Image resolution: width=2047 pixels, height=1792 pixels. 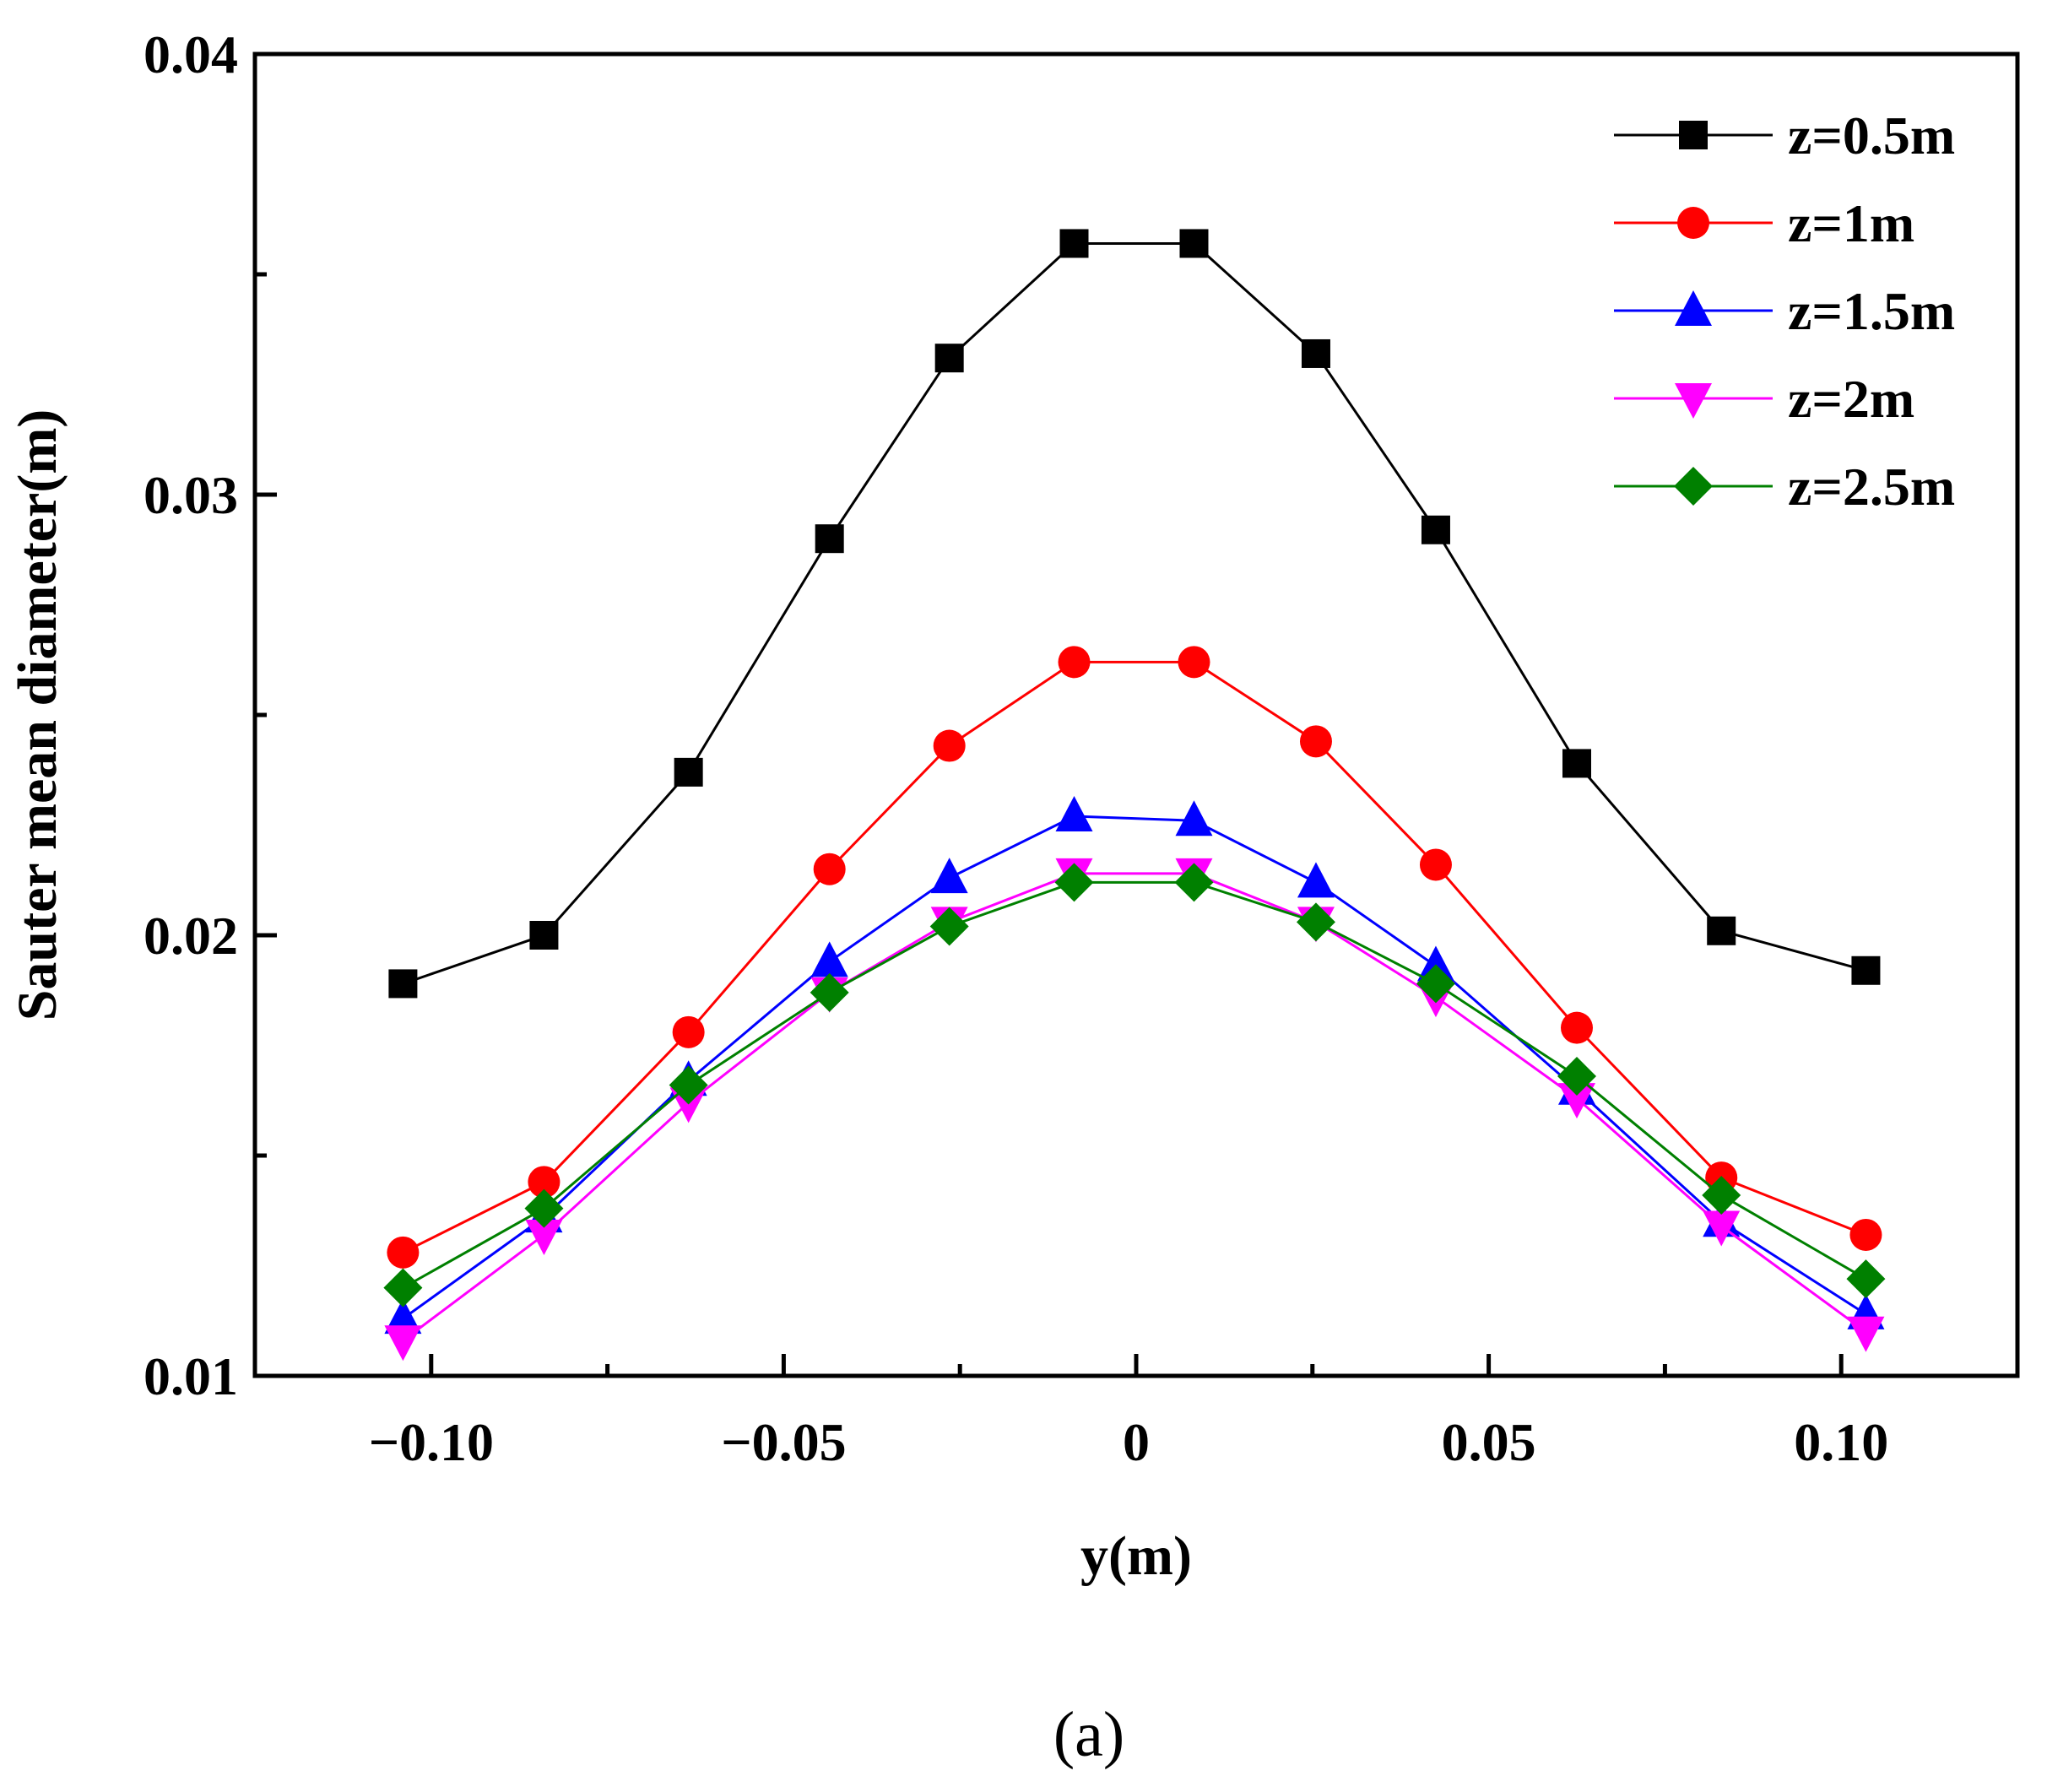 I want to click on figure-caption: (a), so click(x=1088, y=1734).